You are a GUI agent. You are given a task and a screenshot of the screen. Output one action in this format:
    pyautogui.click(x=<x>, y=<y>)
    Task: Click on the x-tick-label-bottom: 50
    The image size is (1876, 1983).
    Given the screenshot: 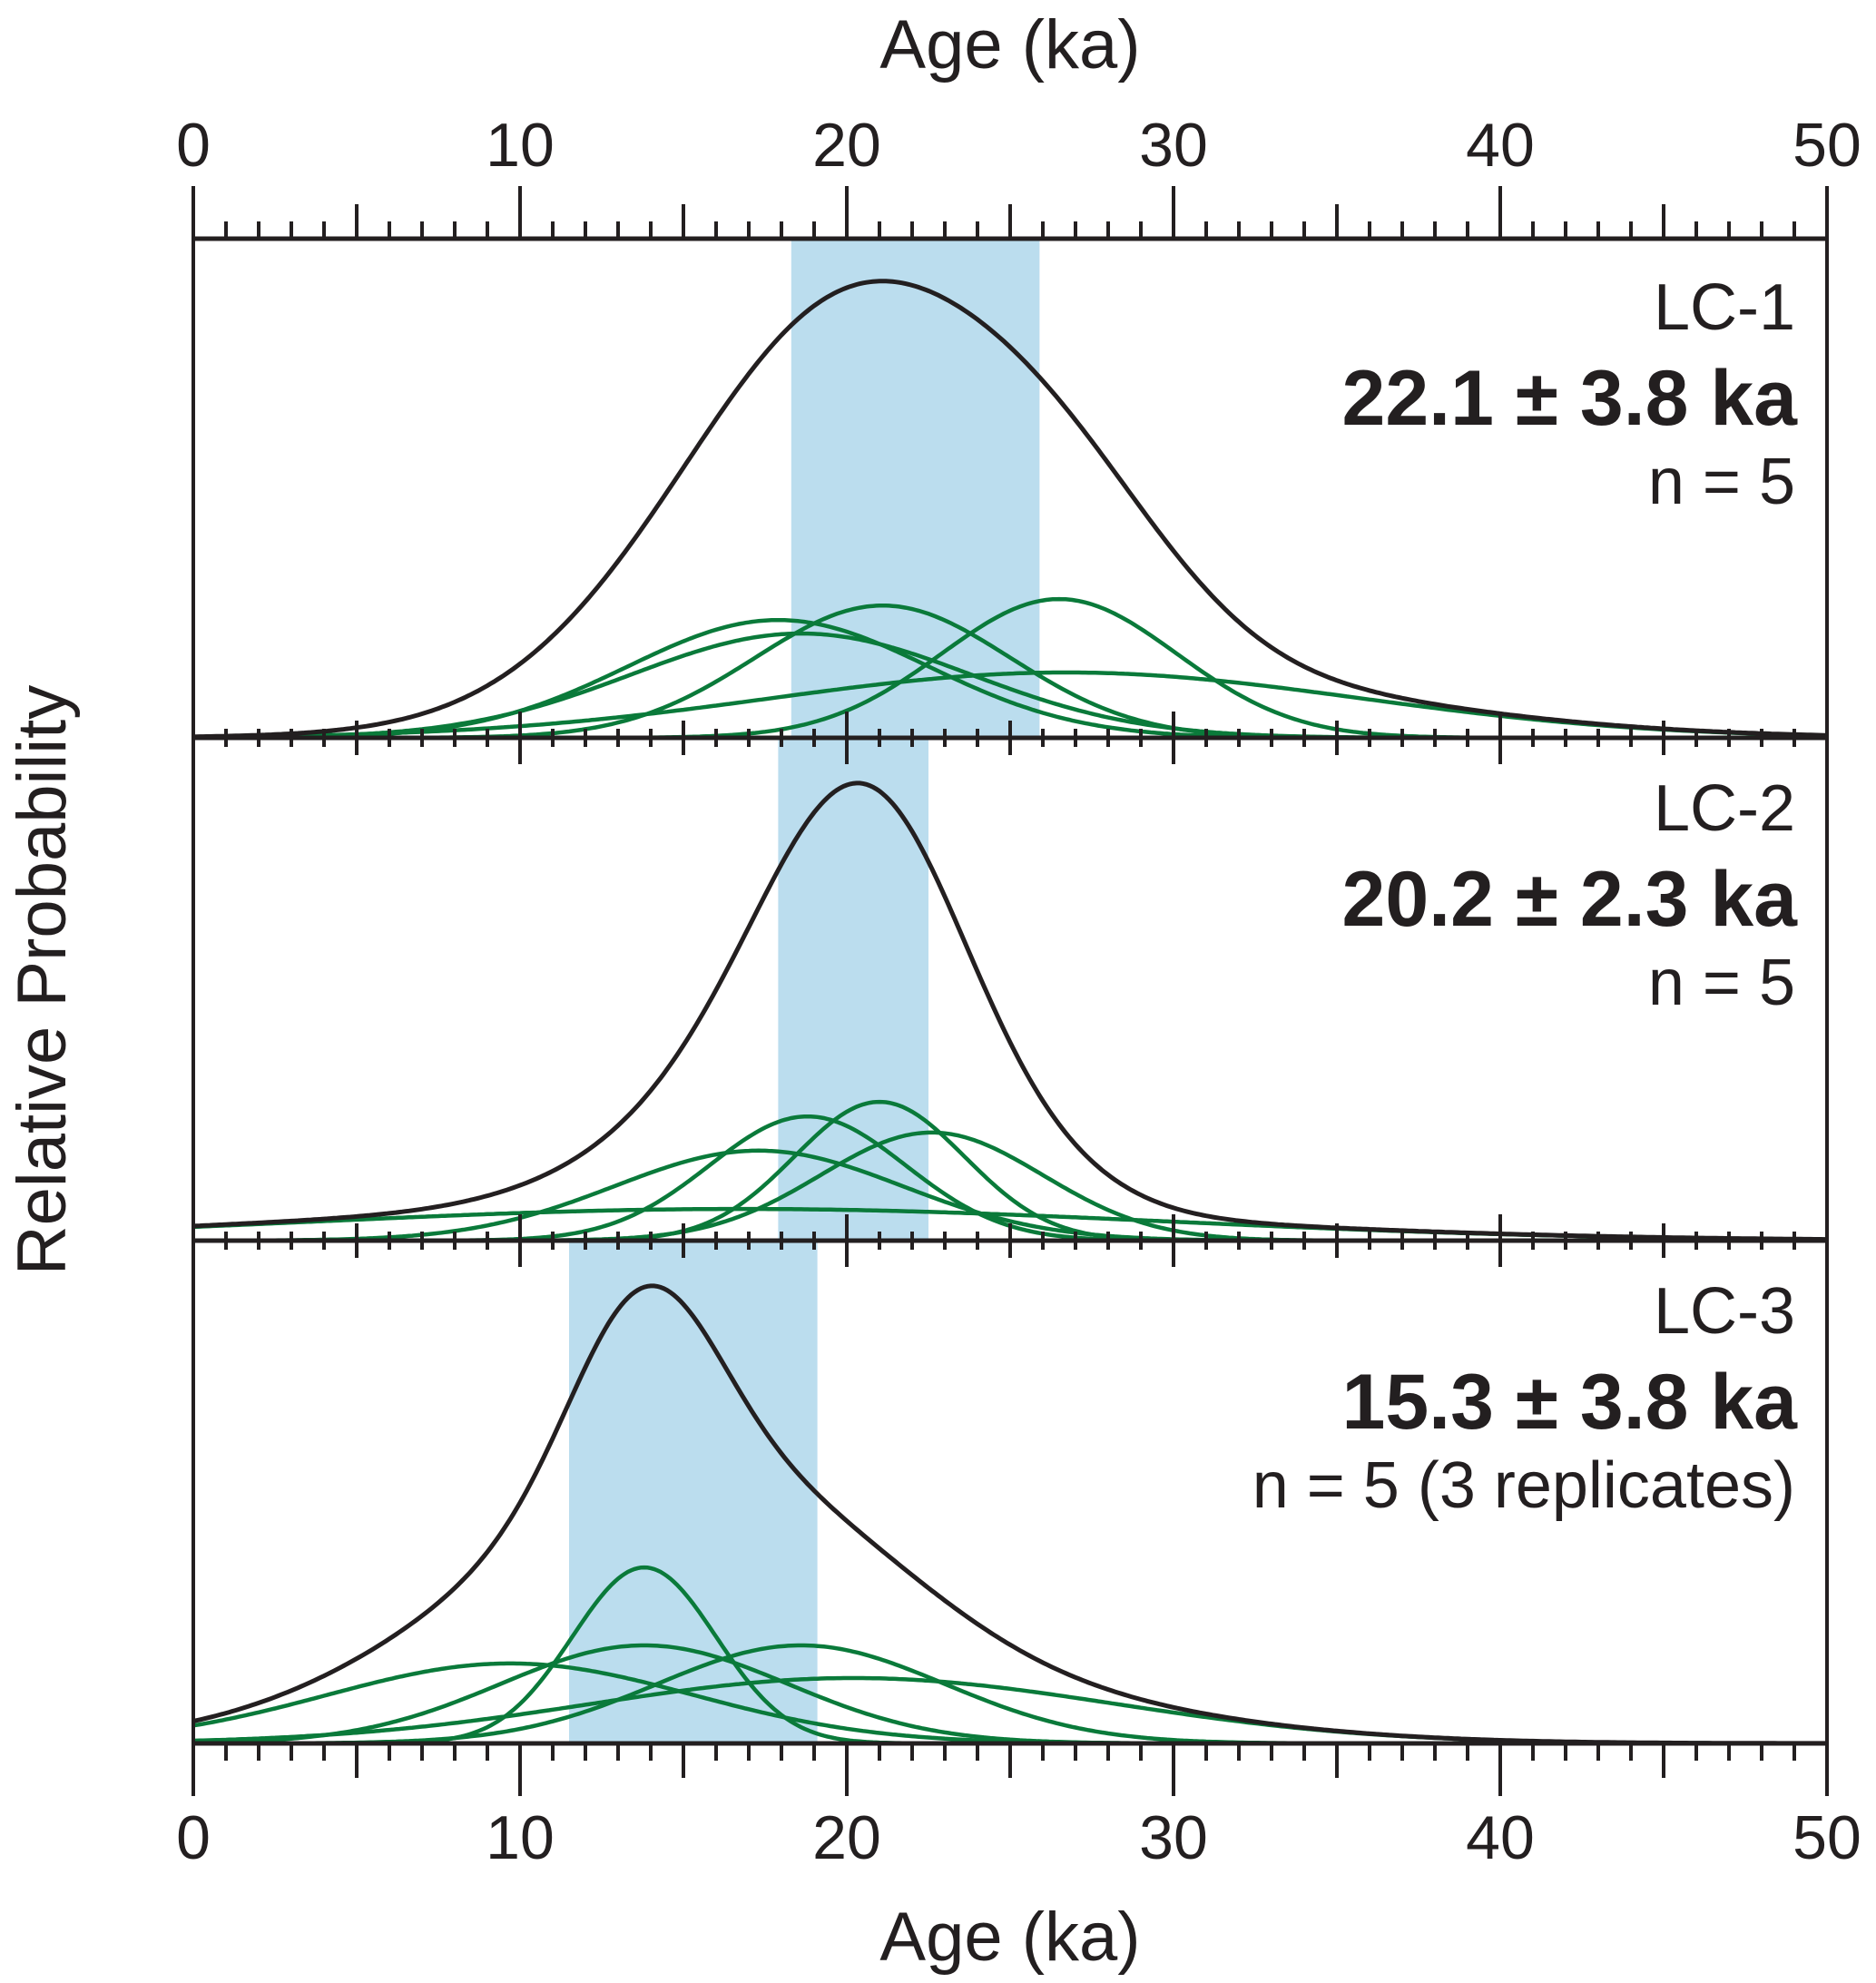 What is the action you would take?
    pyautogui.click(x=1827, y=1838)
    